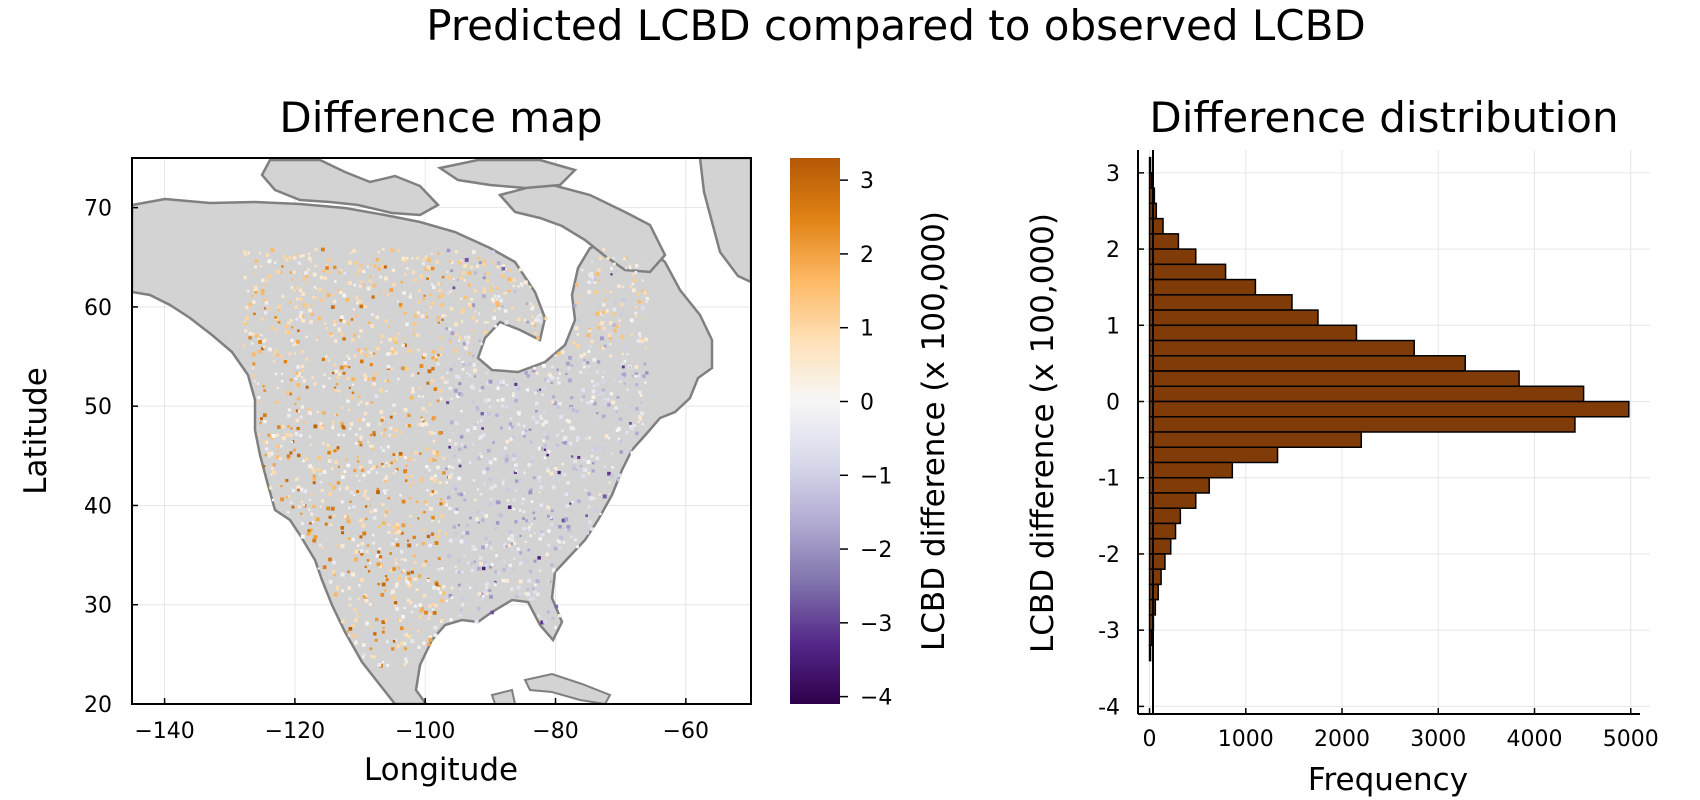  What do you see at coordinates (36, 431) in the screenshot?
I see `map-y-axis-title: Latitude` at bounding box center [36, 431].